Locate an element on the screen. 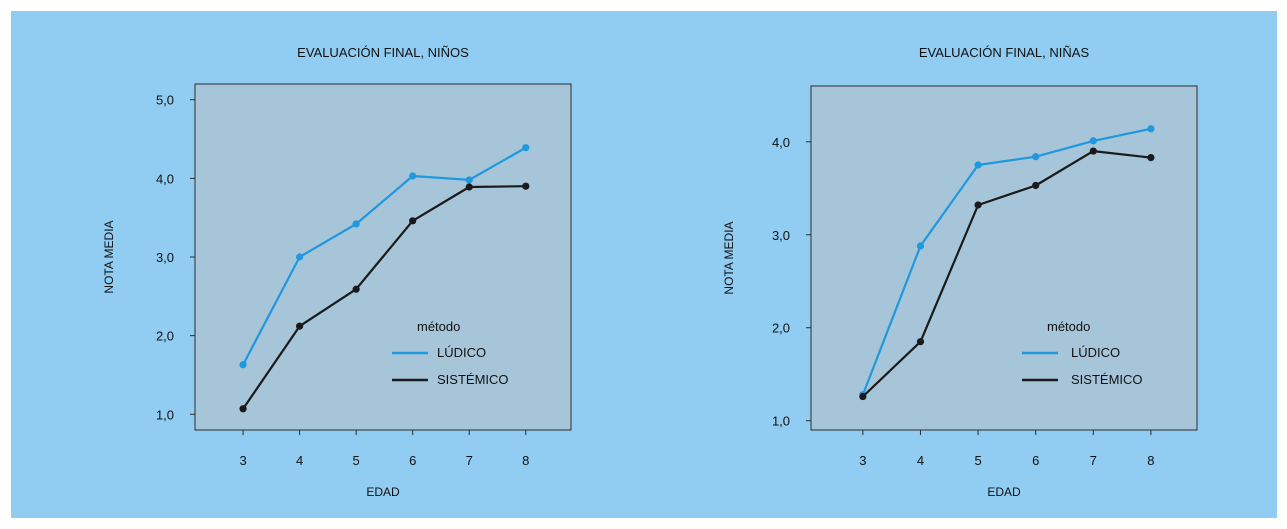  y-tick-label: 5,0 is located at coordinates (165, 100).